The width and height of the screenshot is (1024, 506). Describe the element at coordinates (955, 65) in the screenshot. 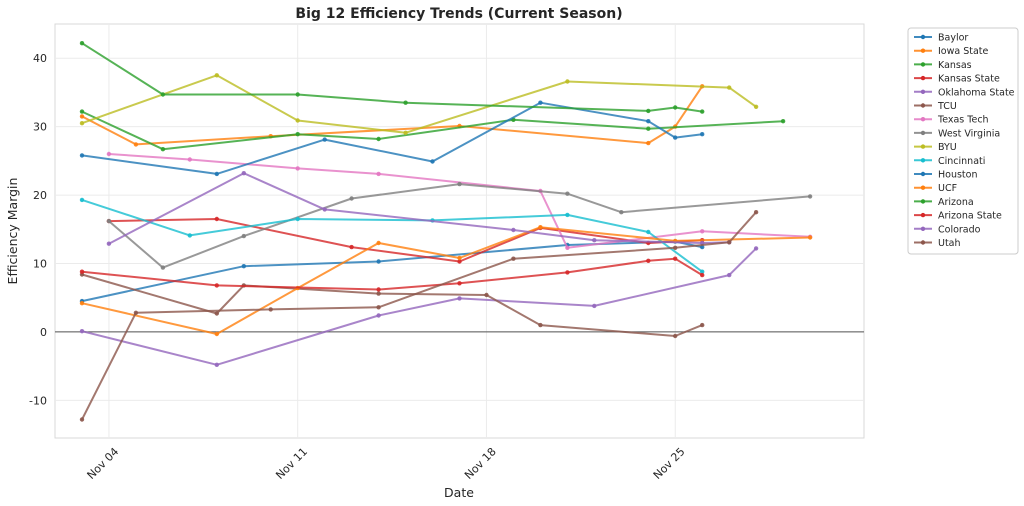

I see `legend-label: Kansas` at that location.